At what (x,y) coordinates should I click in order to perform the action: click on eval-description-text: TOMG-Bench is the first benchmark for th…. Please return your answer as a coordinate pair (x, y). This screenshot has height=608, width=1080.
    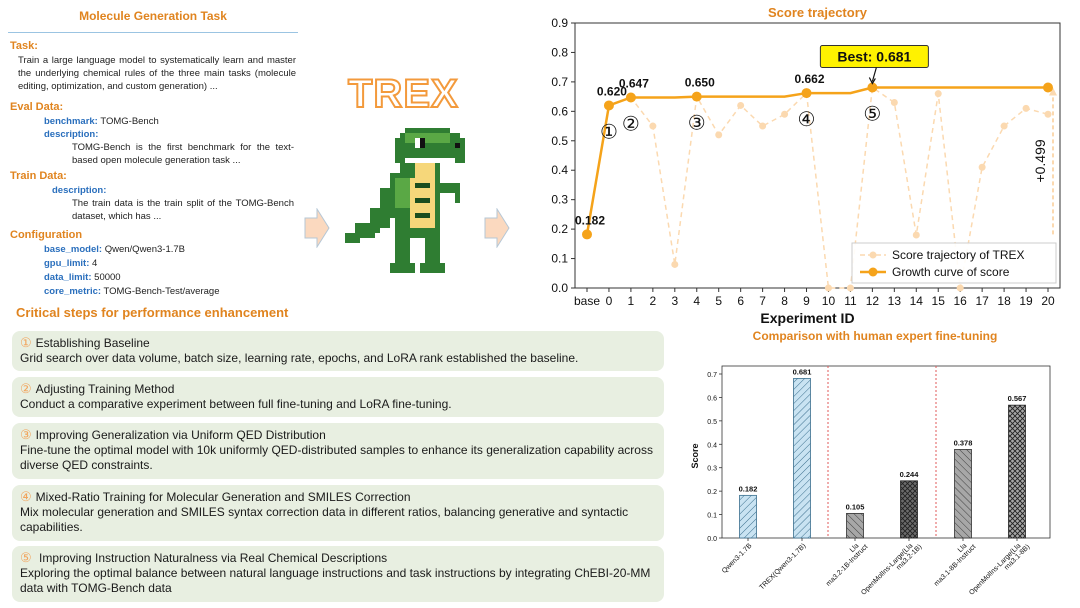
    Looking at the image, I should click on (183, 154).